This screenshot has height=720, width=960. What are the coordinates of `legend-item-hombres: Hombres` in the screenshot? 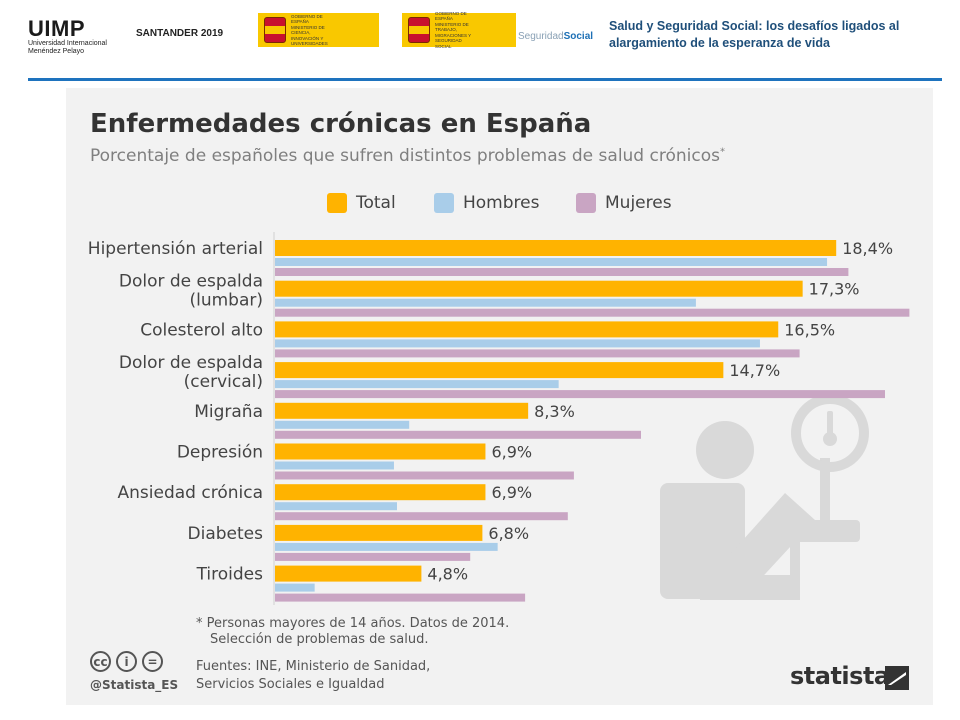 It's located at (486, 203).